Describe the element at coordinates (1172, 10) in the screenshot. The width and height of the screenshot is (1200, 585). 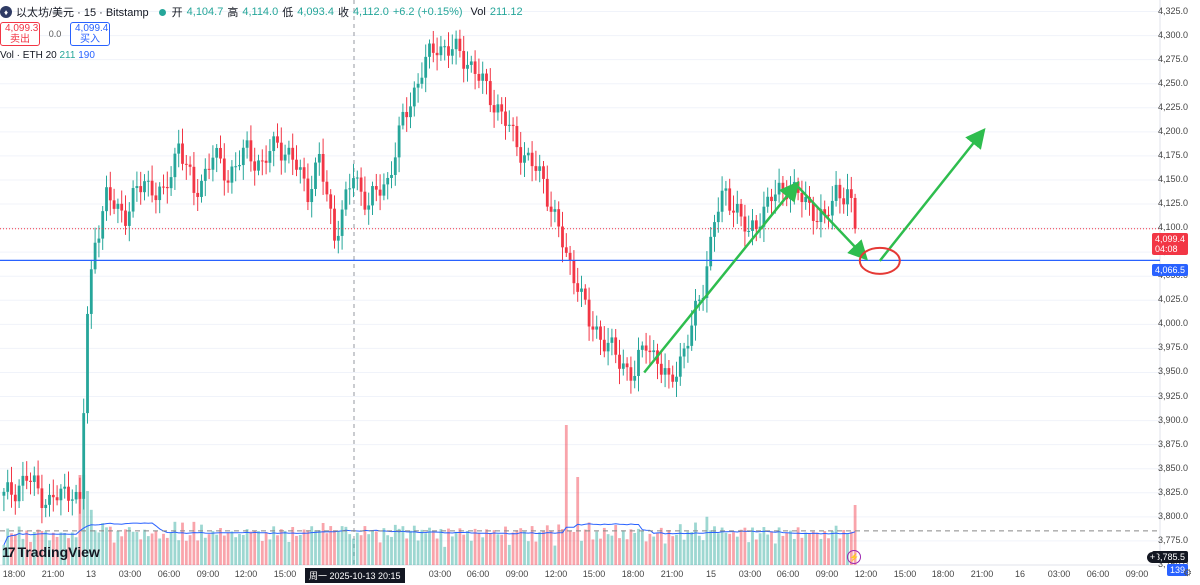
I see `price-tick: 4,325.0` at that location.